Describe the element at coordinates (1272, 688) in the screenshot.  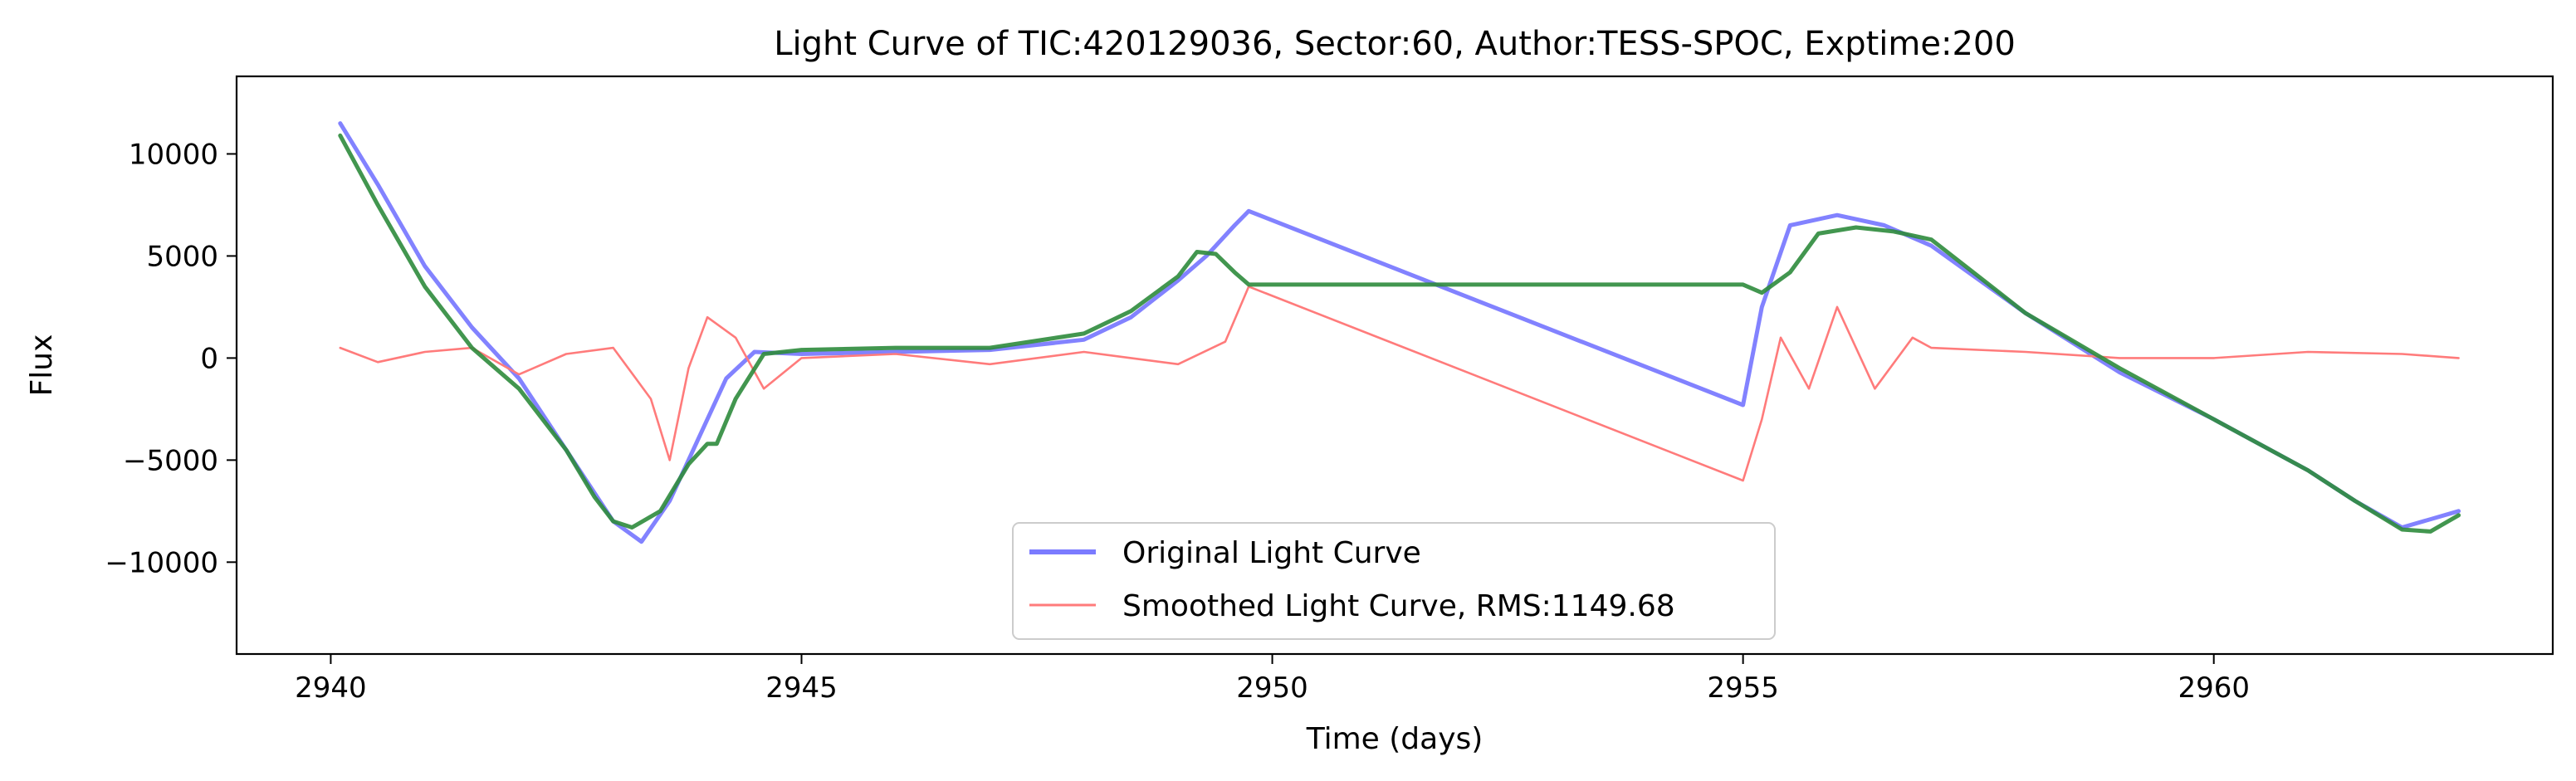
I see `x-tick-label: 2950` at that location.